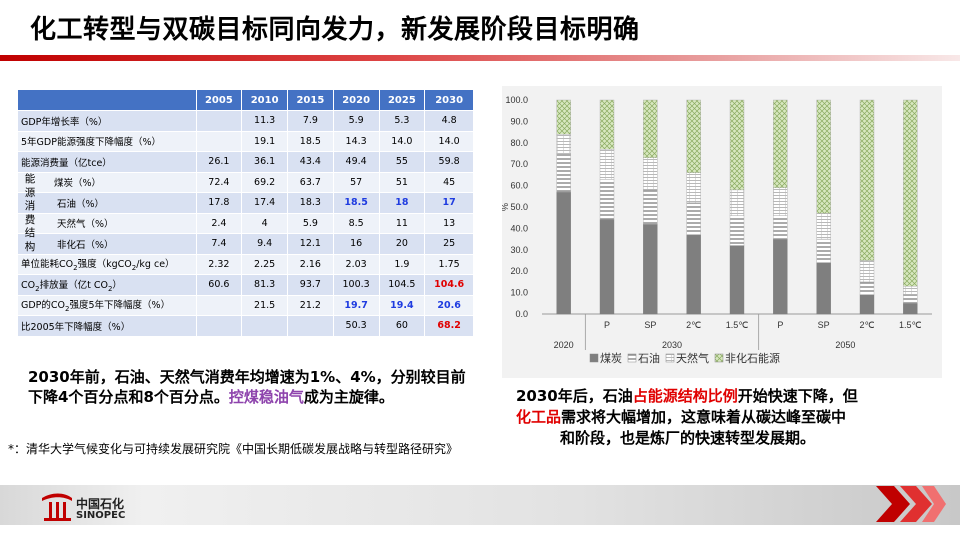 The image size is (960, 540). I want to click on logo-text-en: SINOPEC, so click(101, 515).